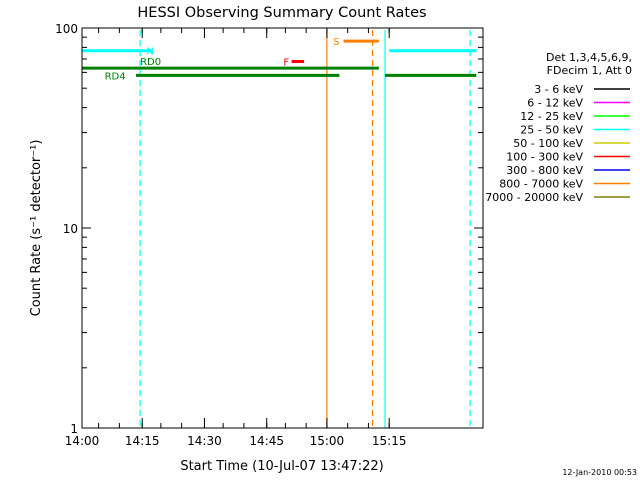 The height and width of the screenshot is (480, 640). Describe the element at coordinates (74, 429) in the screenshot. I see `y-tick-label: 1` at that location.